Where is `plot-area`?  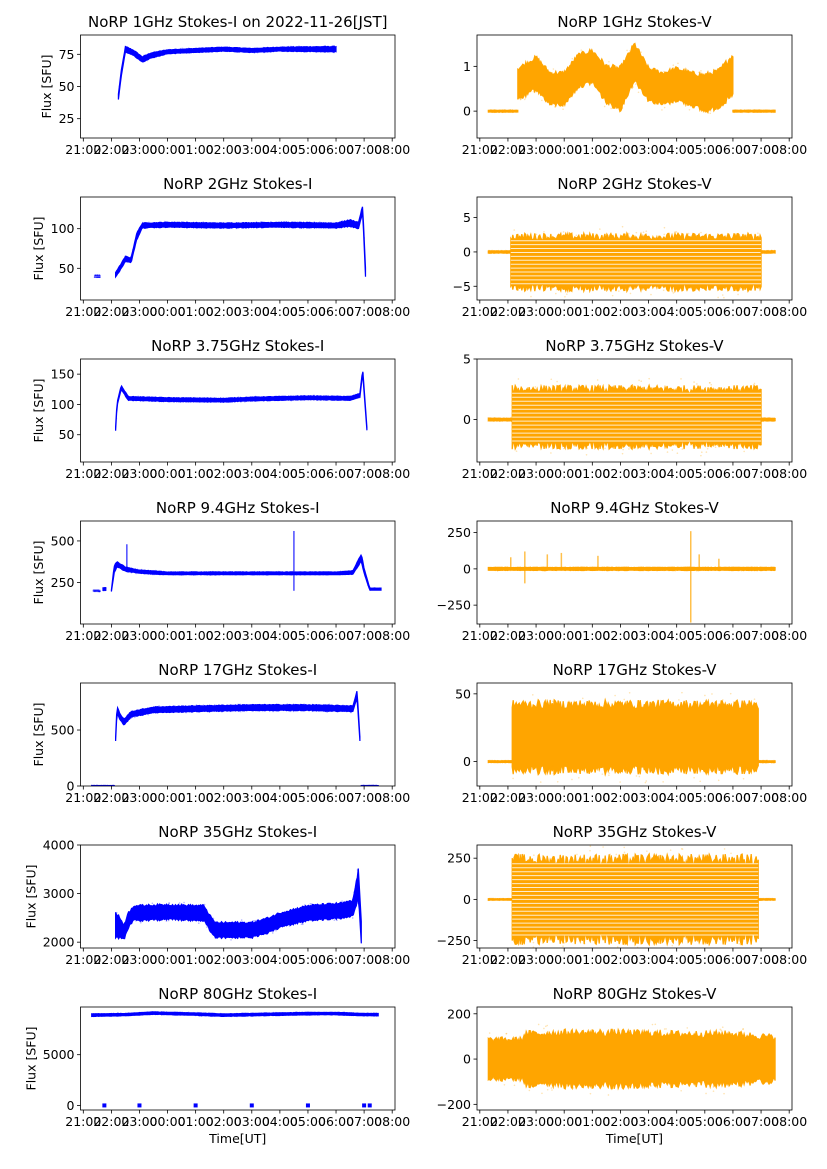
plot-area is located at coordinates (631, 1059).